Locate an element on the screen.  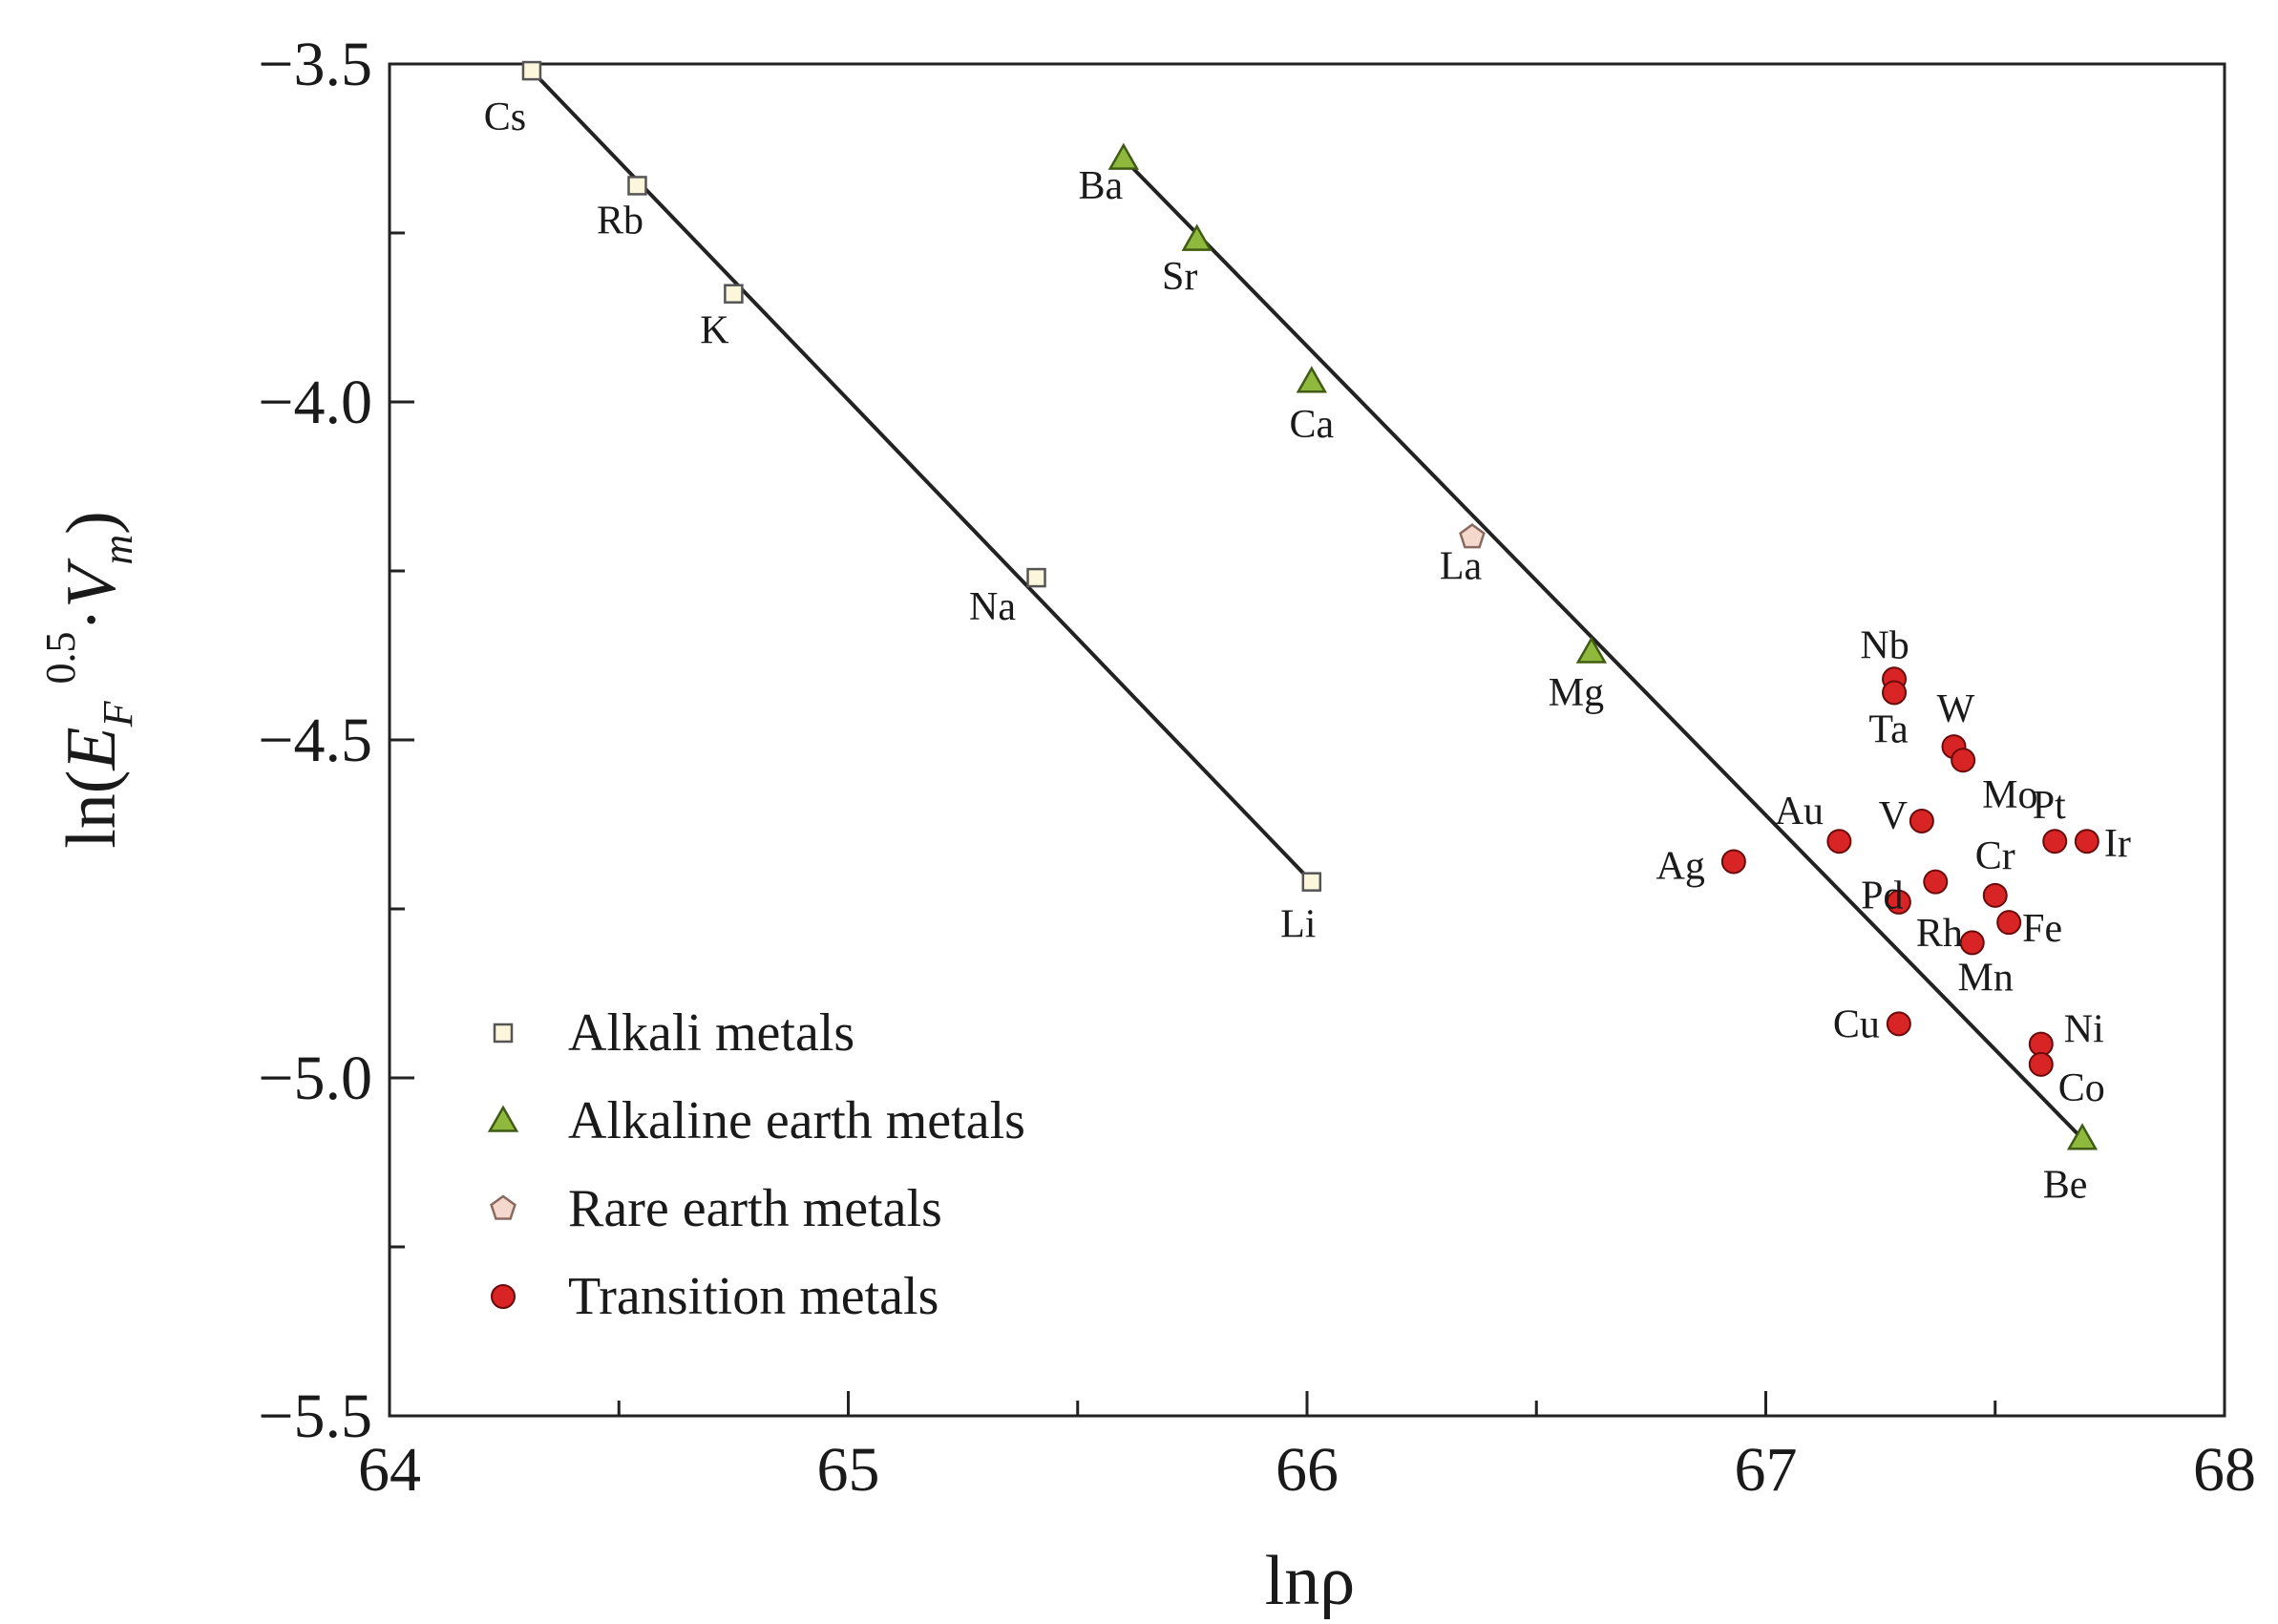
x-tick-label: 64 is located at coordinates (389, 1470).